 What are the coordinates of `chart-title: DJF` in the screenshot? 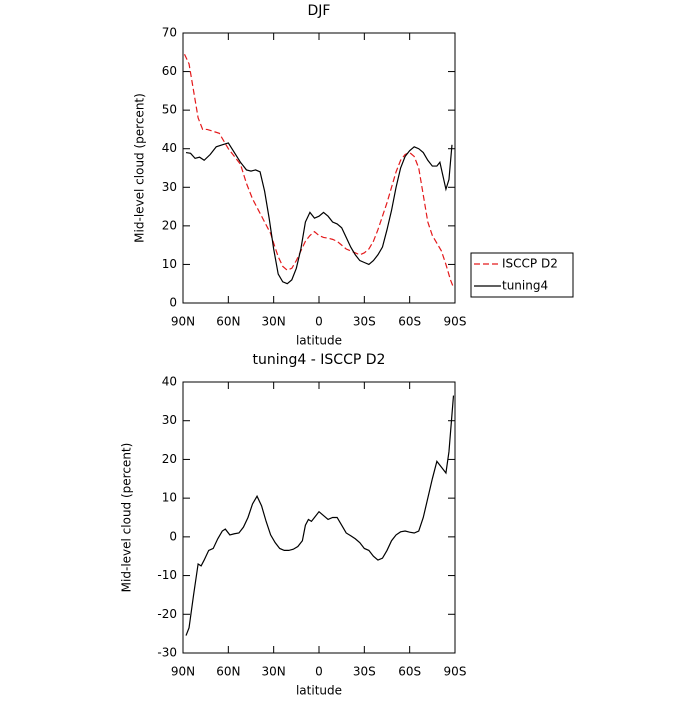 It's located at (319, 11).